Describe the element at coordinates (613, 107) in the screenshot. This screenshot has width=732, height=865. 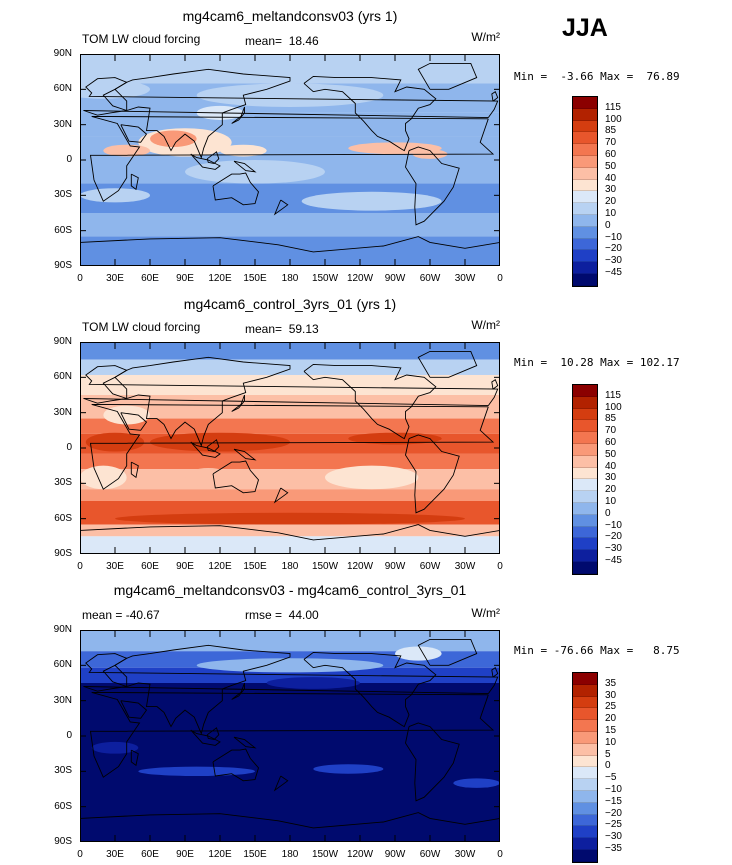
I see `colorbar-level-label: 115` at that location.